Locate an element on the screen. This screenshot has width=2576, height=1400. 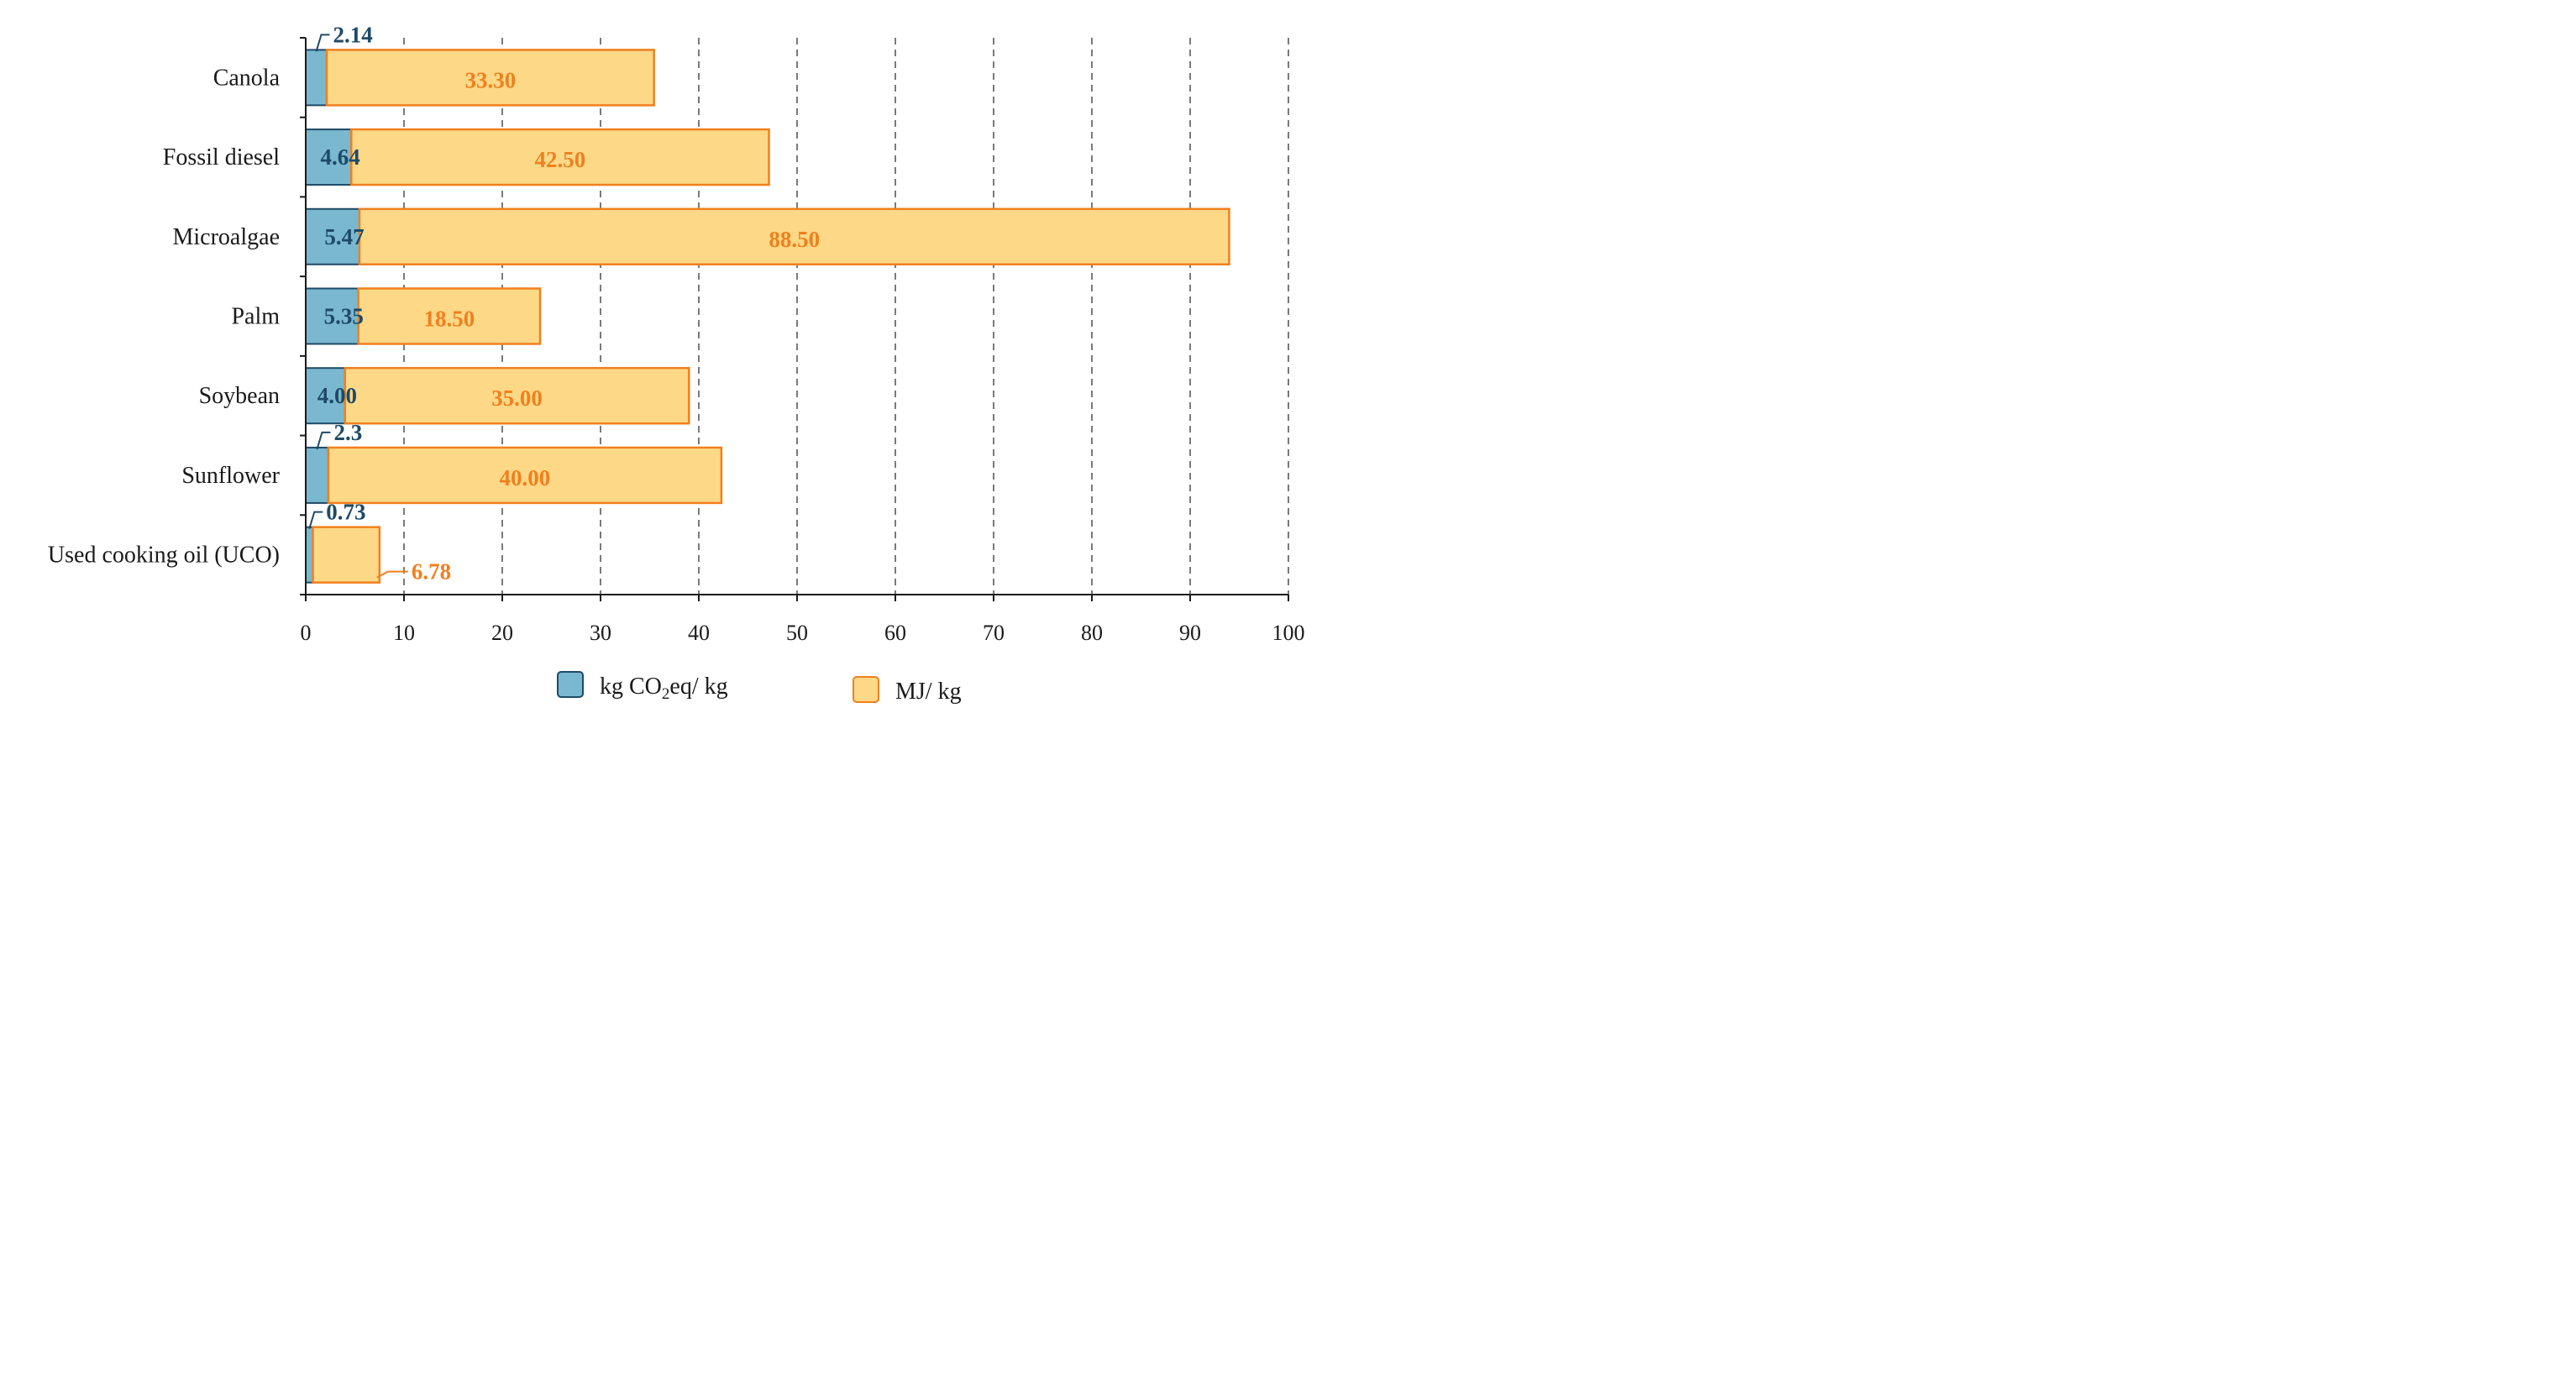
x-tick-label-100: 100 is located at coordinates (1288, 633).